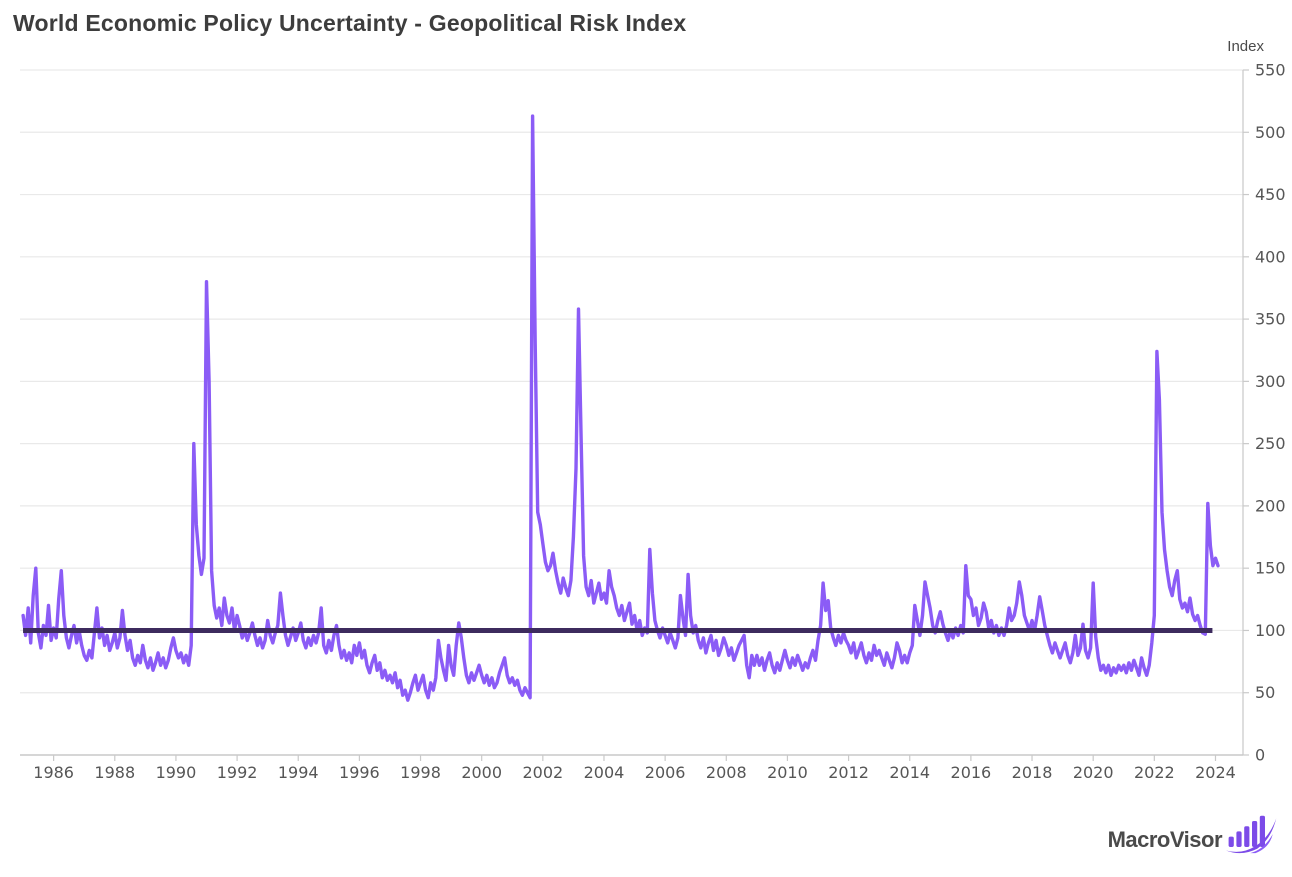 Image resolution: width=1292 pixels, height=877 pixels. What do you see at coordinates (1270, 381) in the screenshot?
I see `y-tick-label: 300` at bounding box center [1270, 381].